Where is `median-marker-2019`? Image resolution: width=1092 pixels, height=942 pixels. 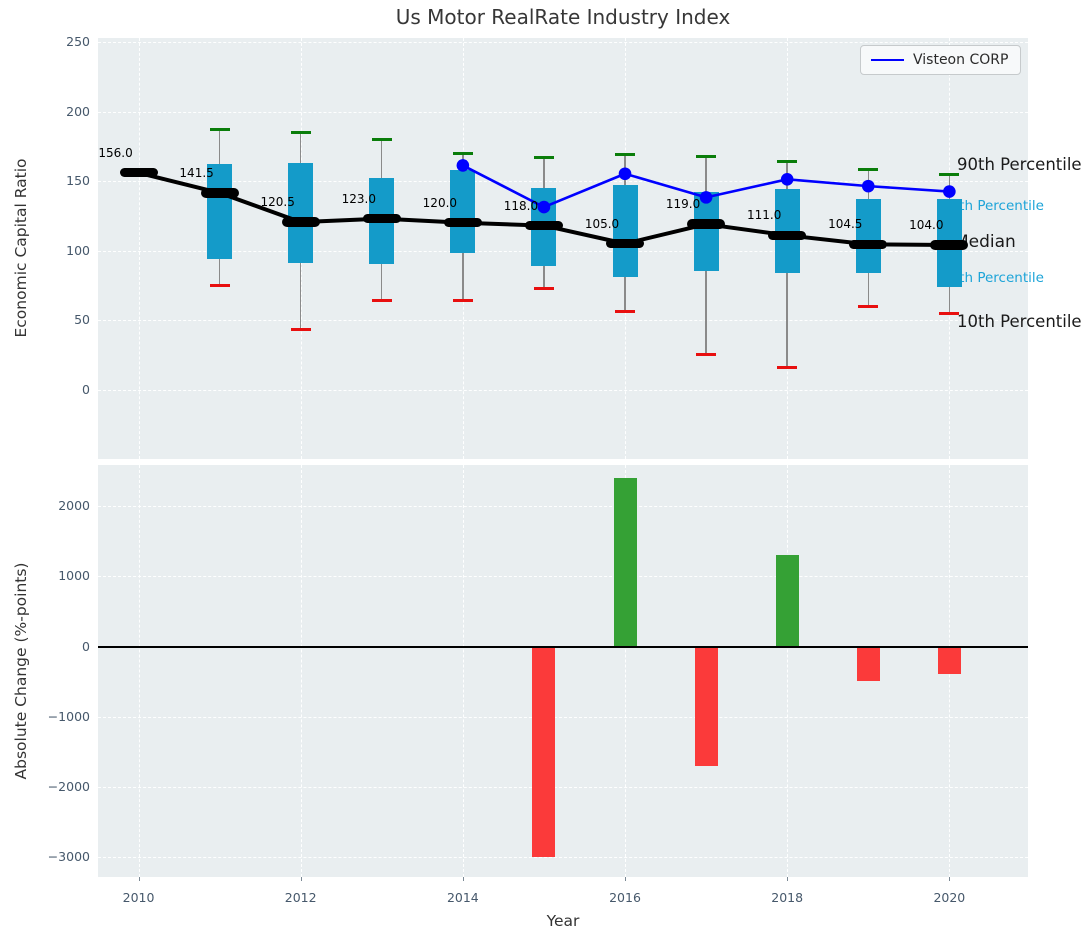
median-marker-2019 is located at coordinates (868, 244).